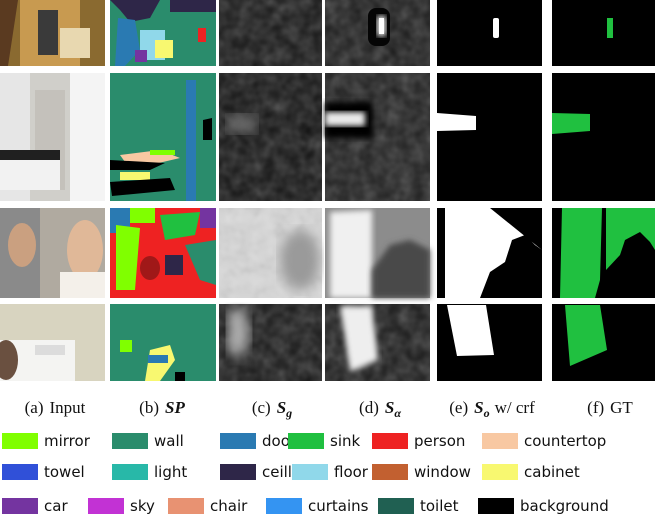  What do you see at coordinates (397, 413) in the screenshot?
I see `caption-subscript: α` at bounding box center [397, 413].